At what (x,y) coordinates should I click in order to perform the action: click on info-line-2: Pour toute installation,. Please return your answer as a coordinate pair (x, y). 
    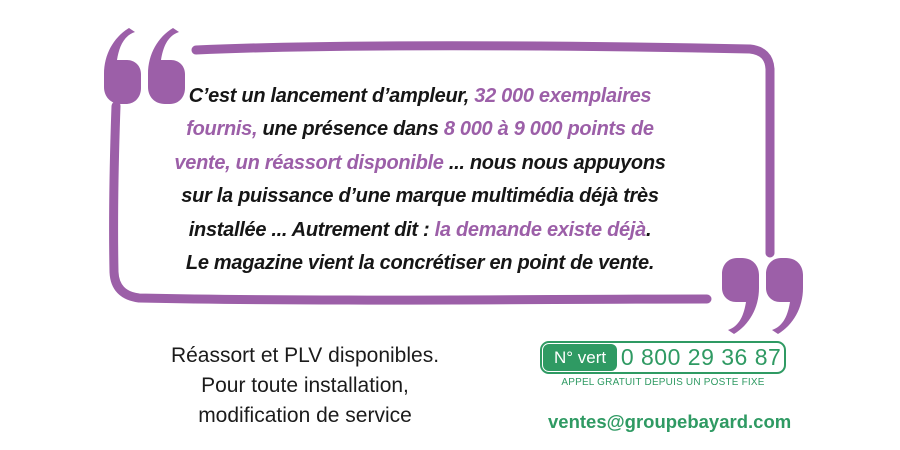
    Looking at the image, I should click on (305, 385).